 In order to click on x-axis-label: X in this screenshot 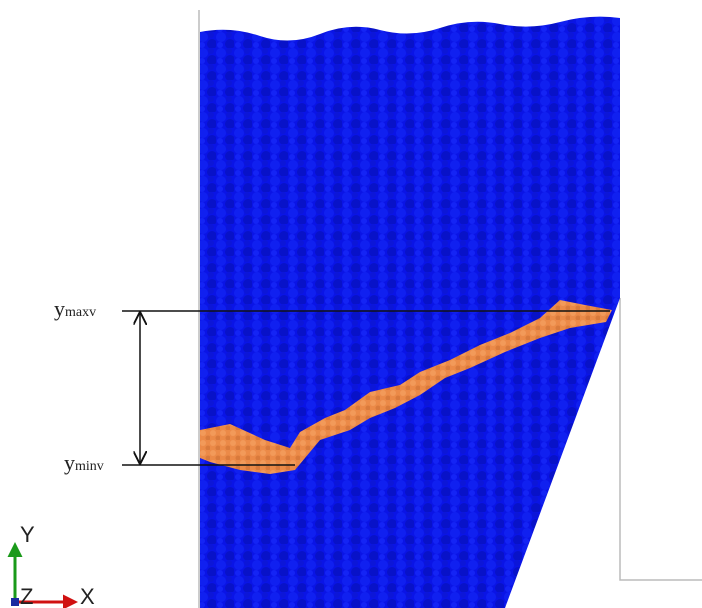, I will do `click(87, 596)`.